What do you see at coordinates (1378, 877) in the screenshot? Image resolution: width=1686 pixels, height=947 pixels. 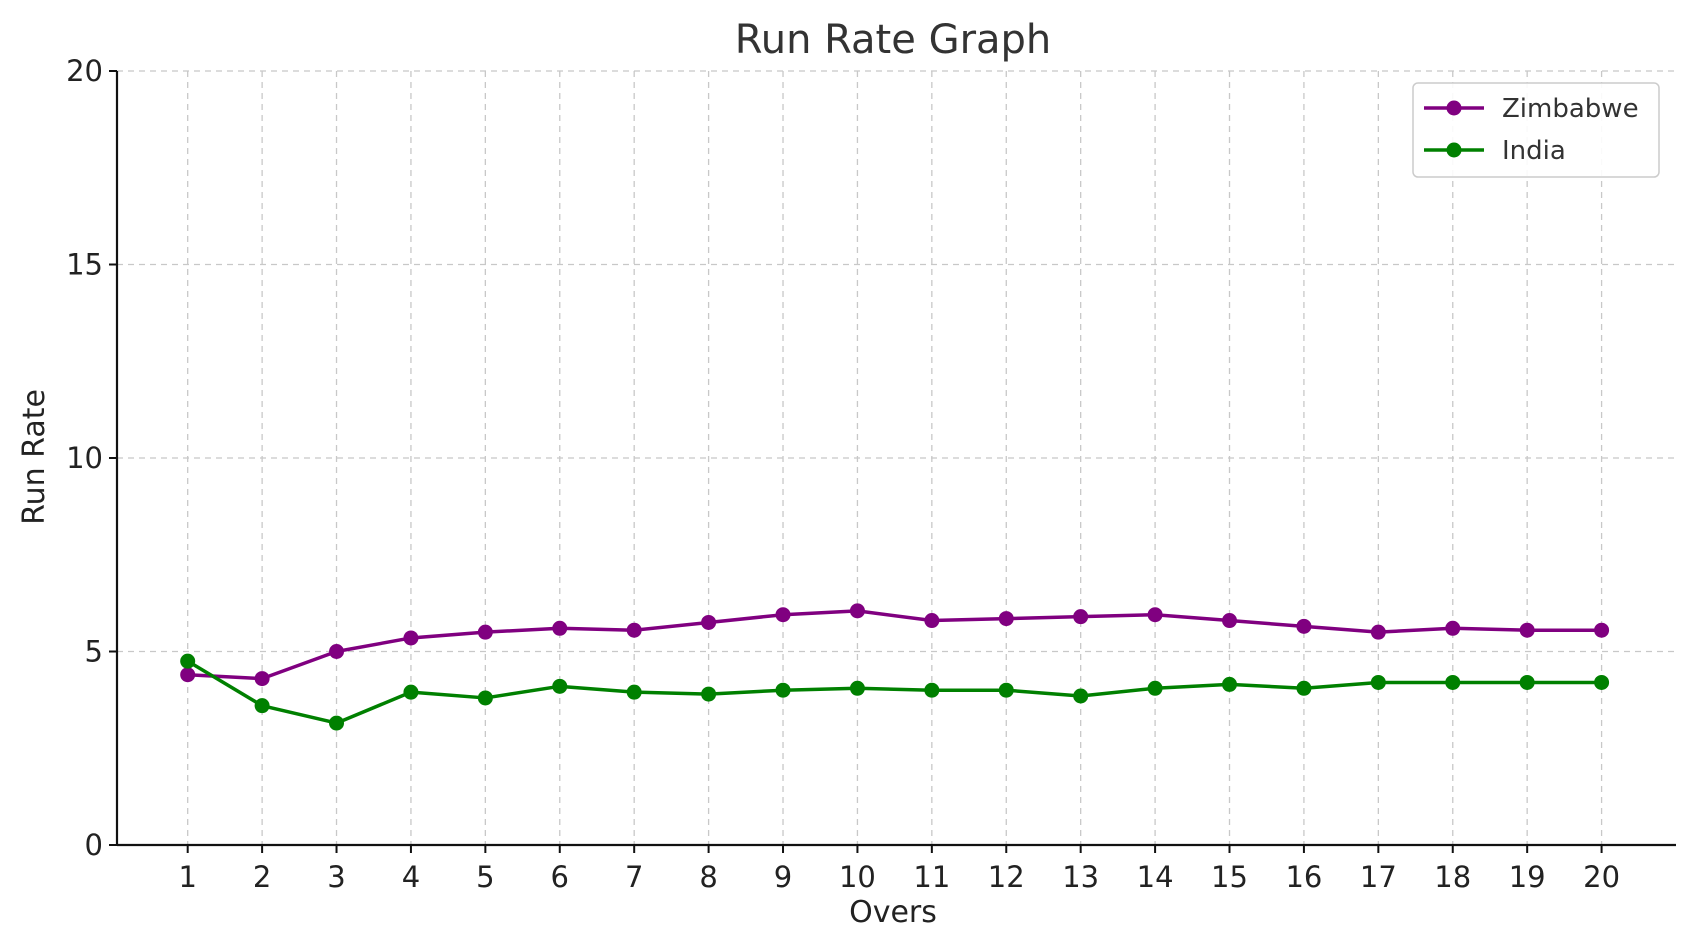 I see `x-tick-label: 17` at bounding box center [1378, 877].